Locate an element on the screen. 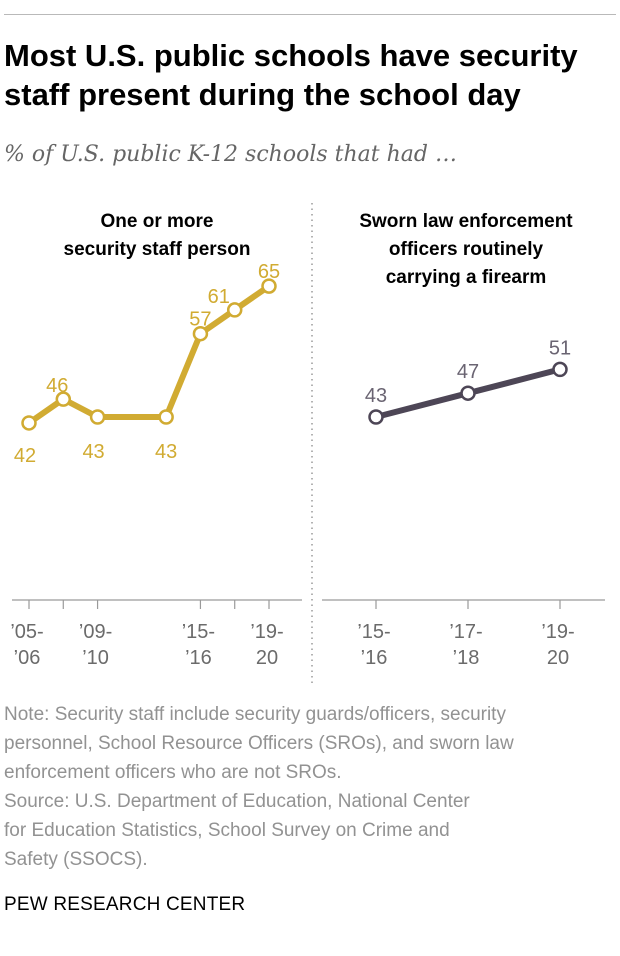 This screenshot has height=956, width=620. panel-title-security-staff: One or more security staff person is located at coordinates (157, 236).